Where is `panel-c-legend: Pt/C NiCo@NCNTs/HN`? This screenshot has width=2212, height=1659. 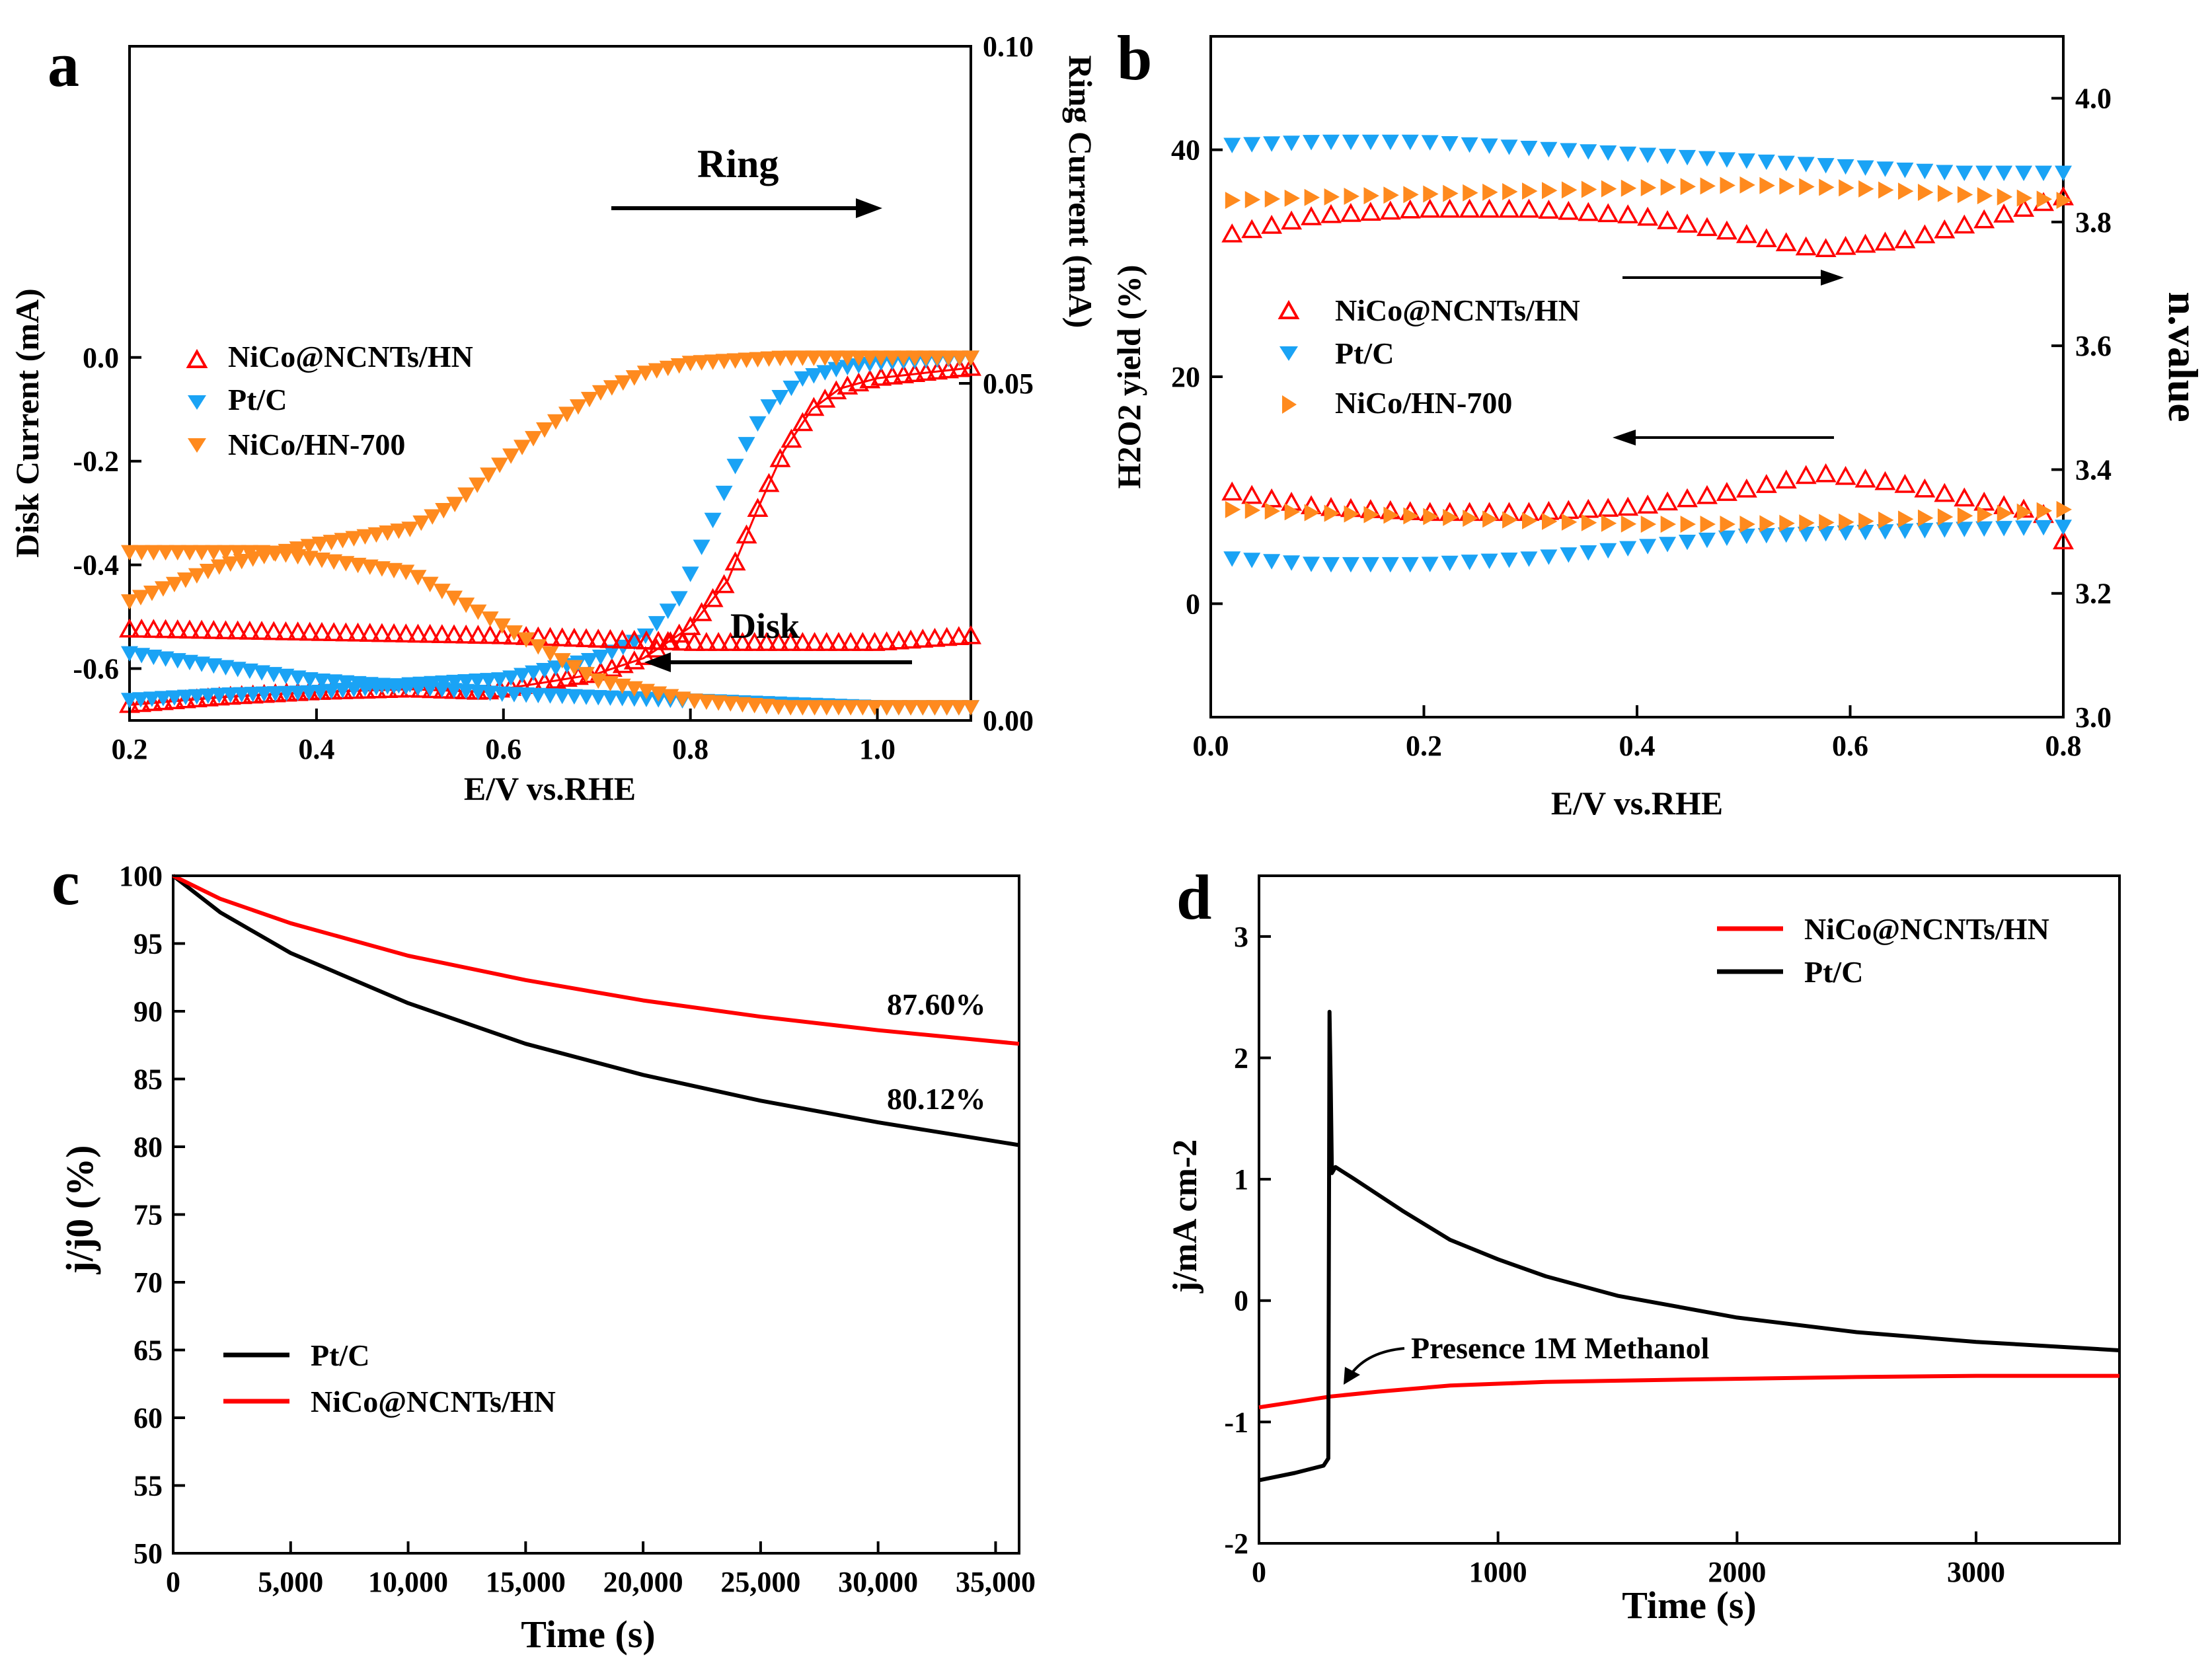 panel-c-legend: Pt/C NiCo@NCNTs/HN is located at coordinates (389, 1378).